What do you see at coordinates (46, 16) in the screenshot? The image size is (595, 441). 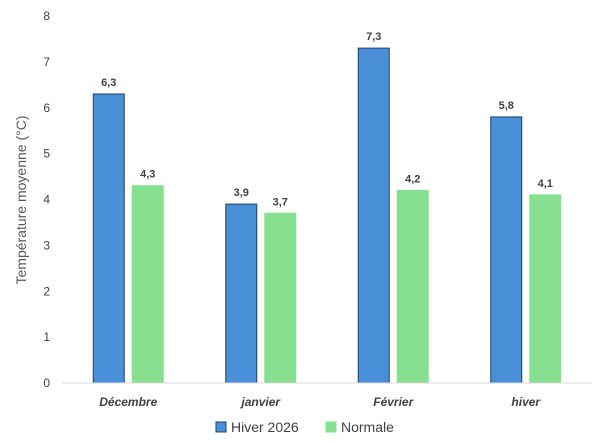 I see `y-tick-label: 8` at bounding box center [46, 16].